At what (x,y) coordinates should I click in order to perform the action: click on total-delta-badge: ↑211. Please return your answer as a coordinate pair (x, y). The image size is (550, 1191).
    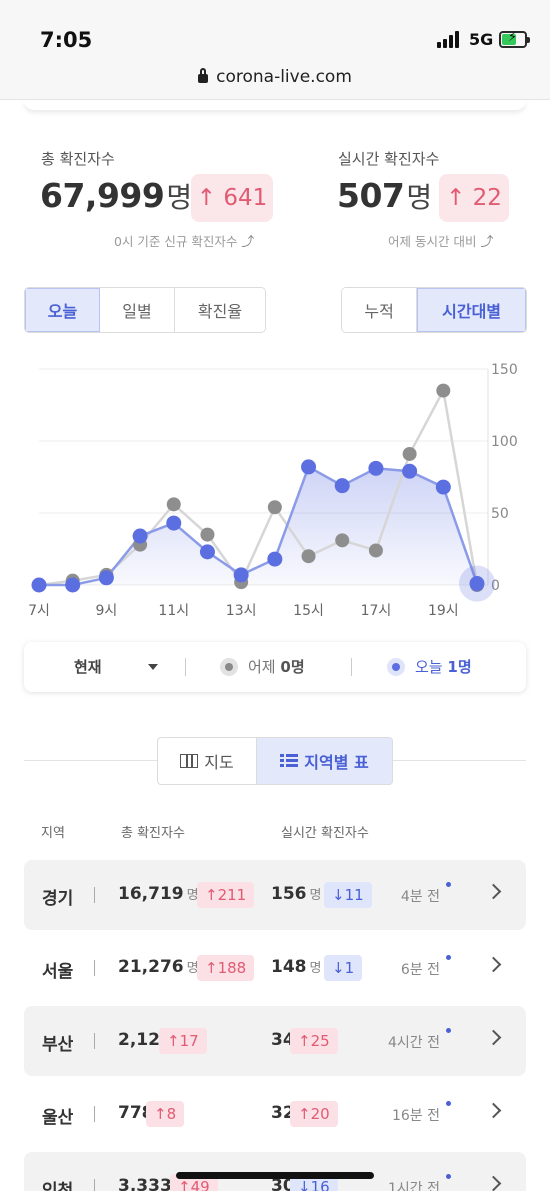
    Looking at the image, I should click on (226, 895).